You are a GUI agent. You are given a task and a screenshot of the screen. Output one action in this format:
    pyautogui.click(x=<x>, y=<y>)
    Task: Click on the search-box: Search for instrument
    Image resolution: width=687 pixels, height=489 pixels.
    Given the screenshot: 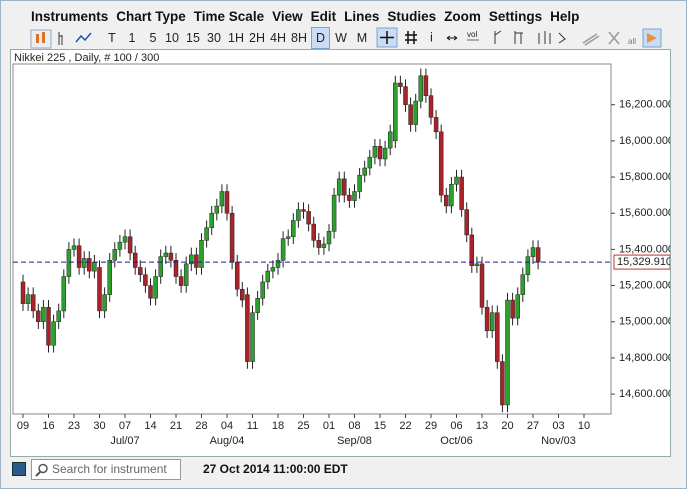 What is the action you would take?
    pyautogui.click(x=106, y=469)
    